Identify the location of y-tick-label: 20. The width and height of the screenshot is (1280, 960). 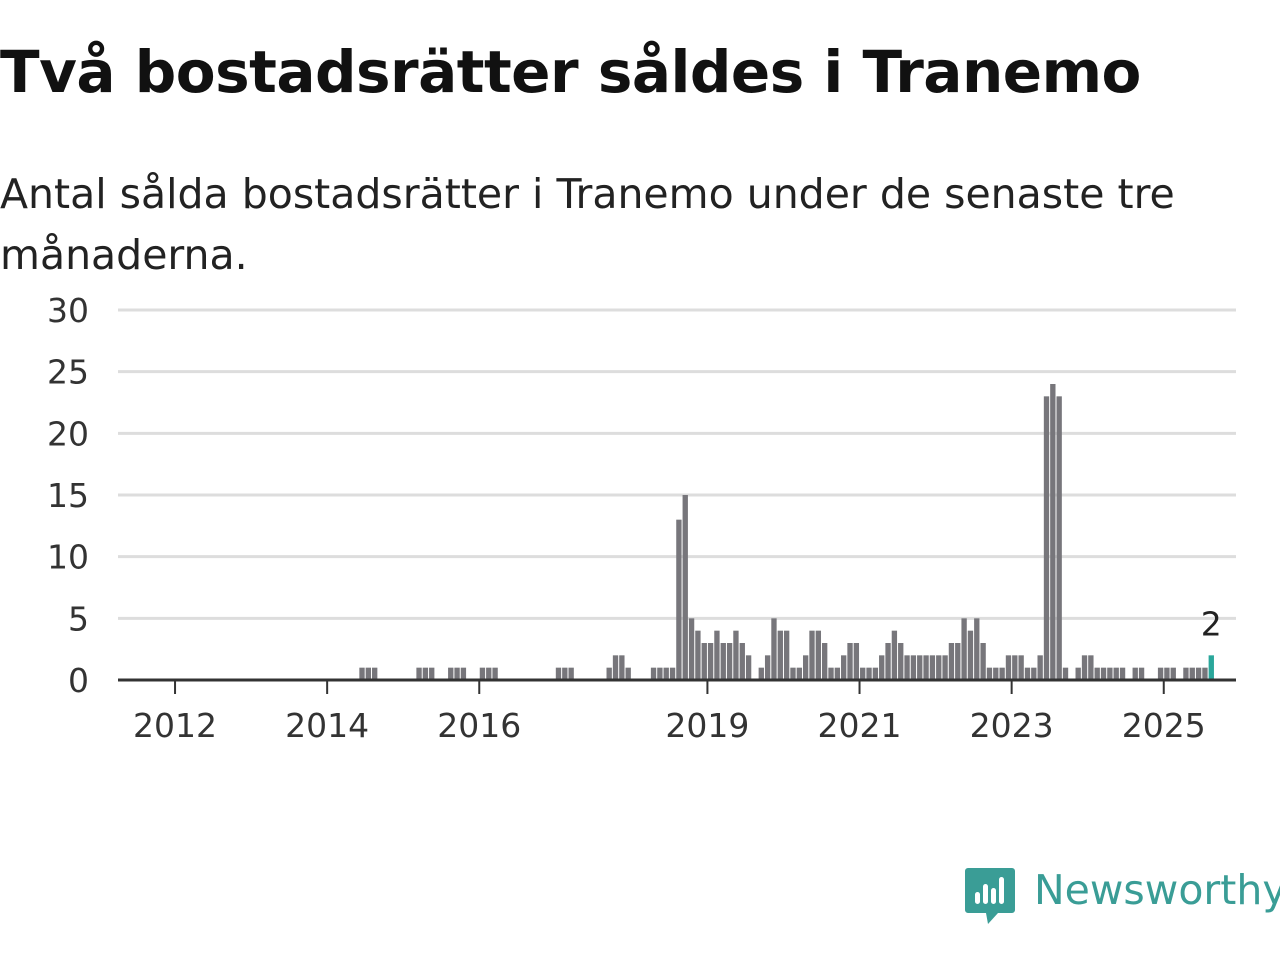
(68, 433).